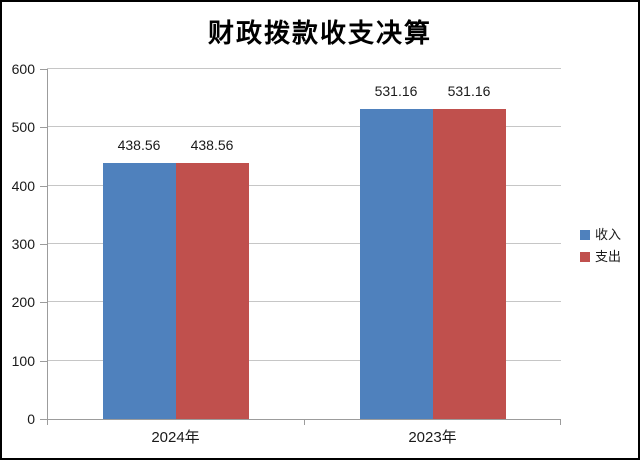 This screenshot has height=460, width=640. What do you see at coordinates (432, 437) in the screenshot?
I see `x-axis-label-2023年: 2023年` at bounding box center [432, 437].